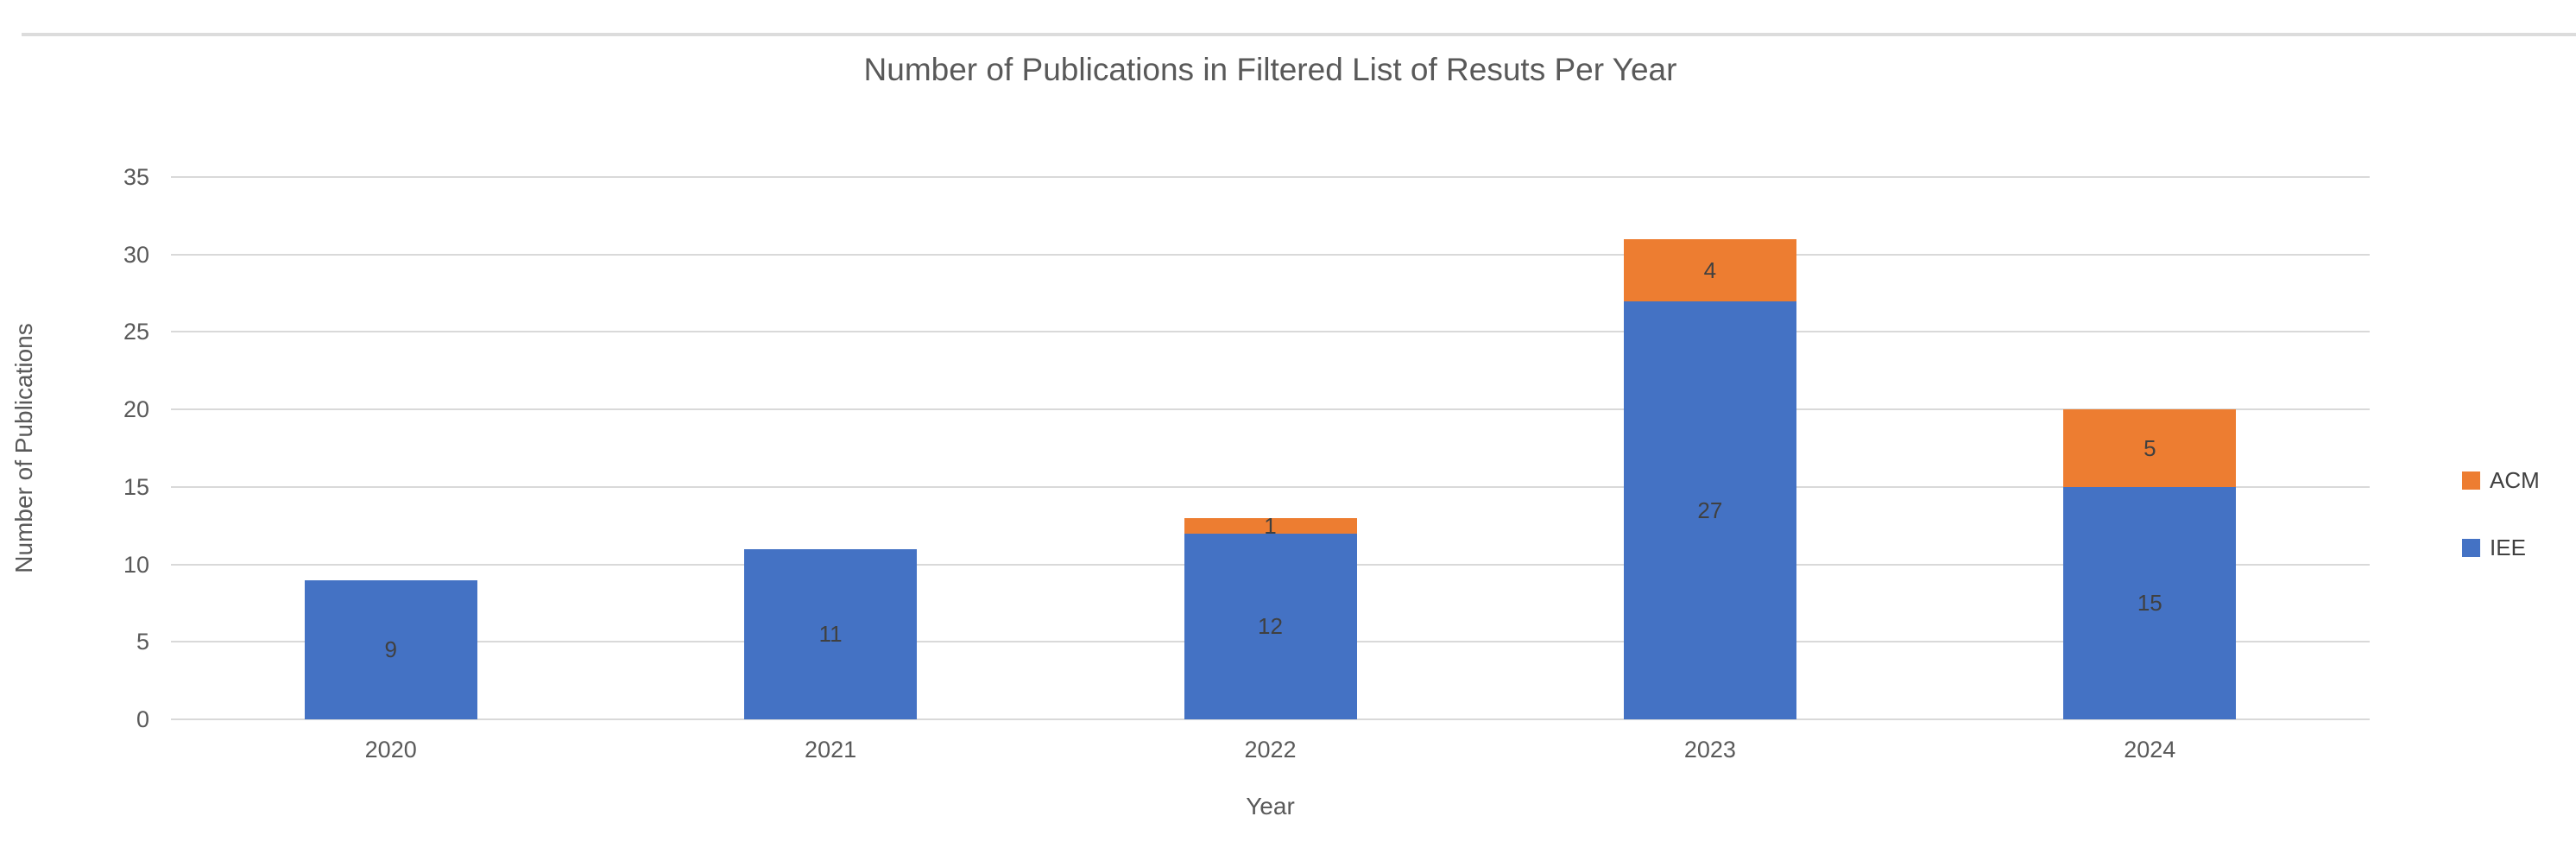 The height and width of the screenshot is (848, 2576). I want to click on bar-segment-iee-2024: 15, so click(2150, 602).